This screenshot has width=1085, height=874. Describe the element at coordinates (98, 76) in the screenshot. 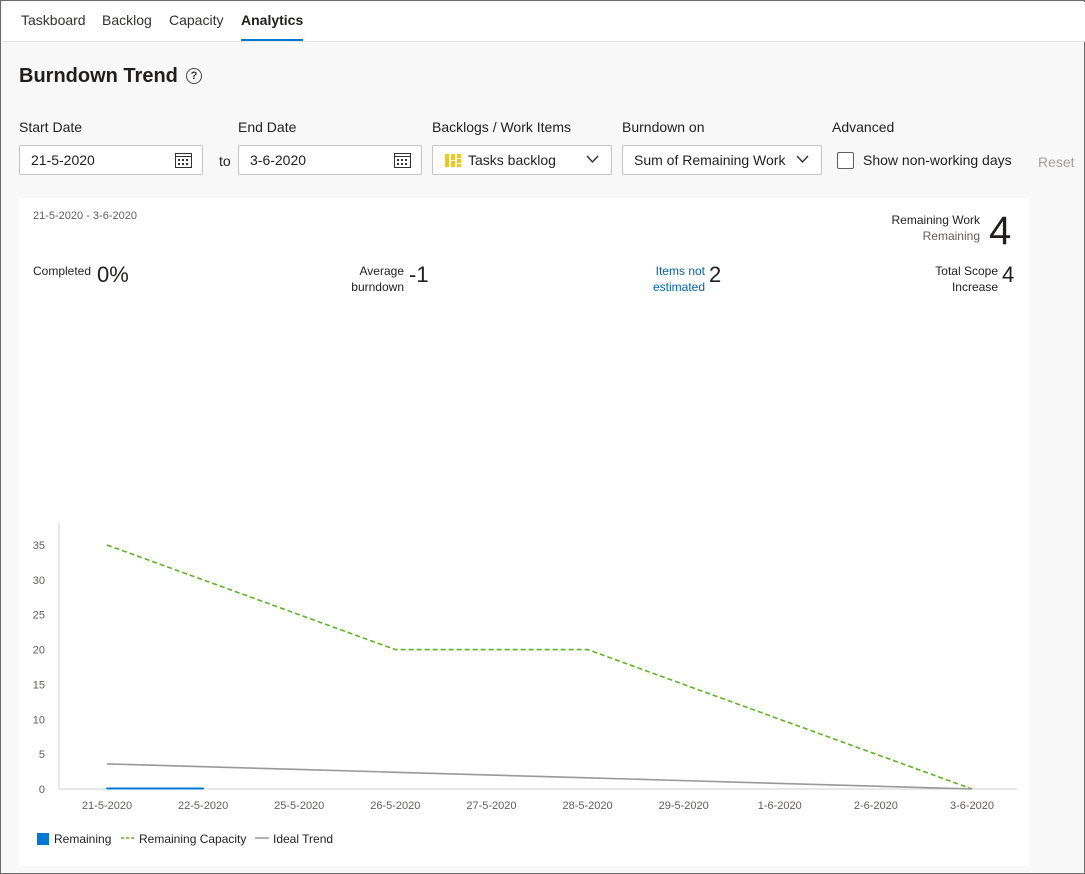

I see `page-title: Burndown Trend` at that location.